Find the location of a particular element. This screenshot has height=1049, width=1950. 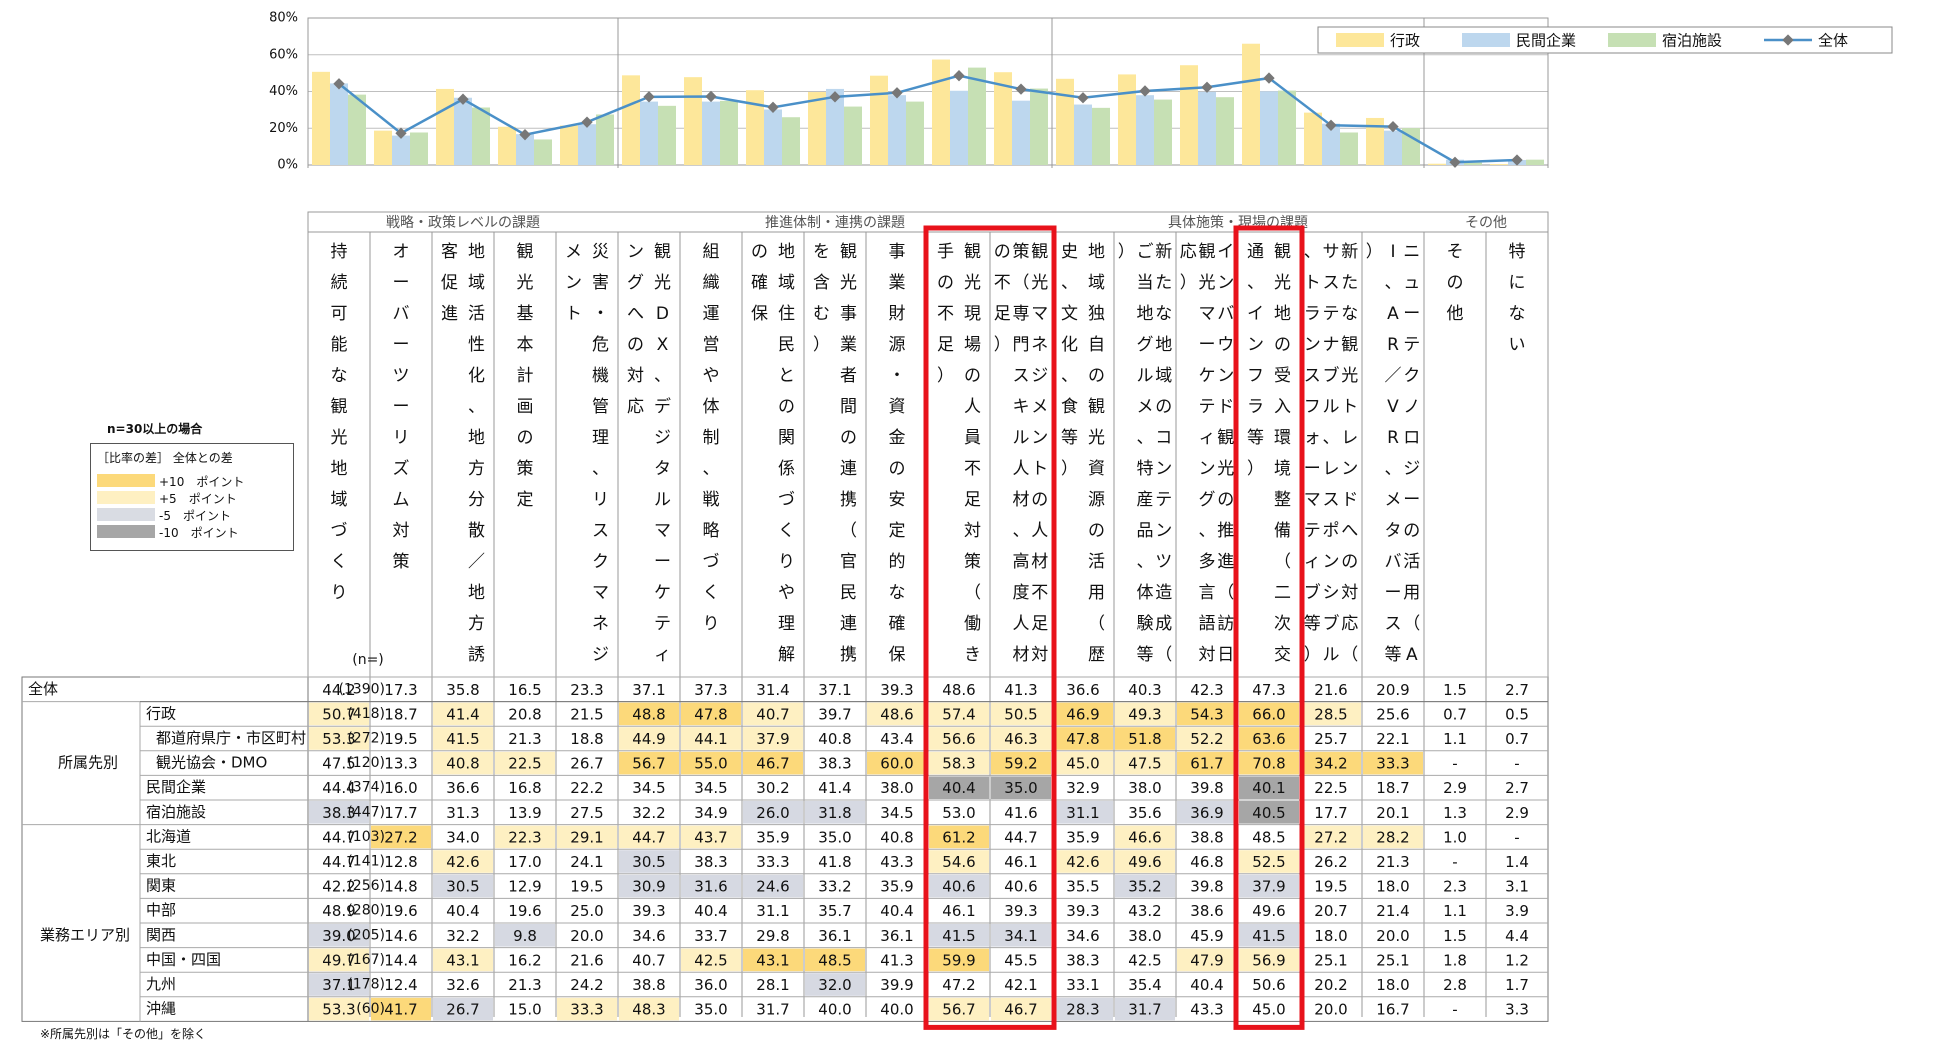

cell-value: 48.6 is located at coordinates (958, 690).